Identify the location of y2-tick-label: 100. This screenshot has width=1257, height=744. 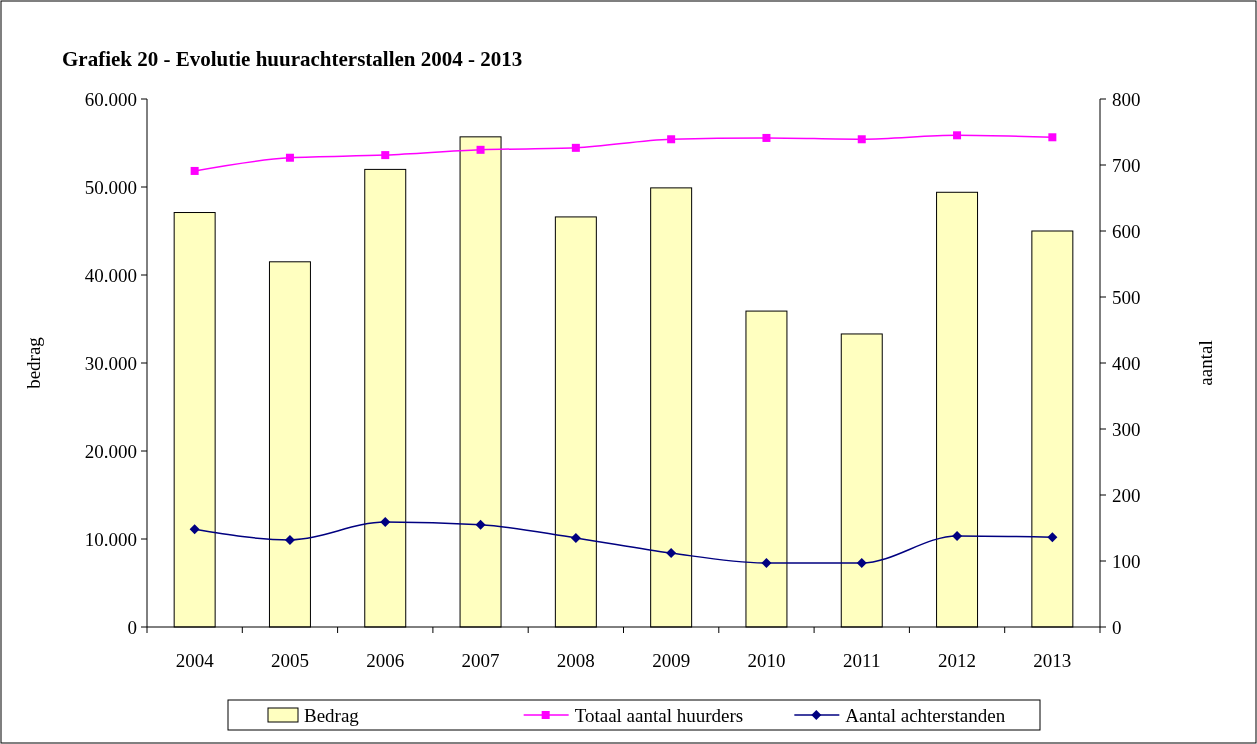
(1126, 561).